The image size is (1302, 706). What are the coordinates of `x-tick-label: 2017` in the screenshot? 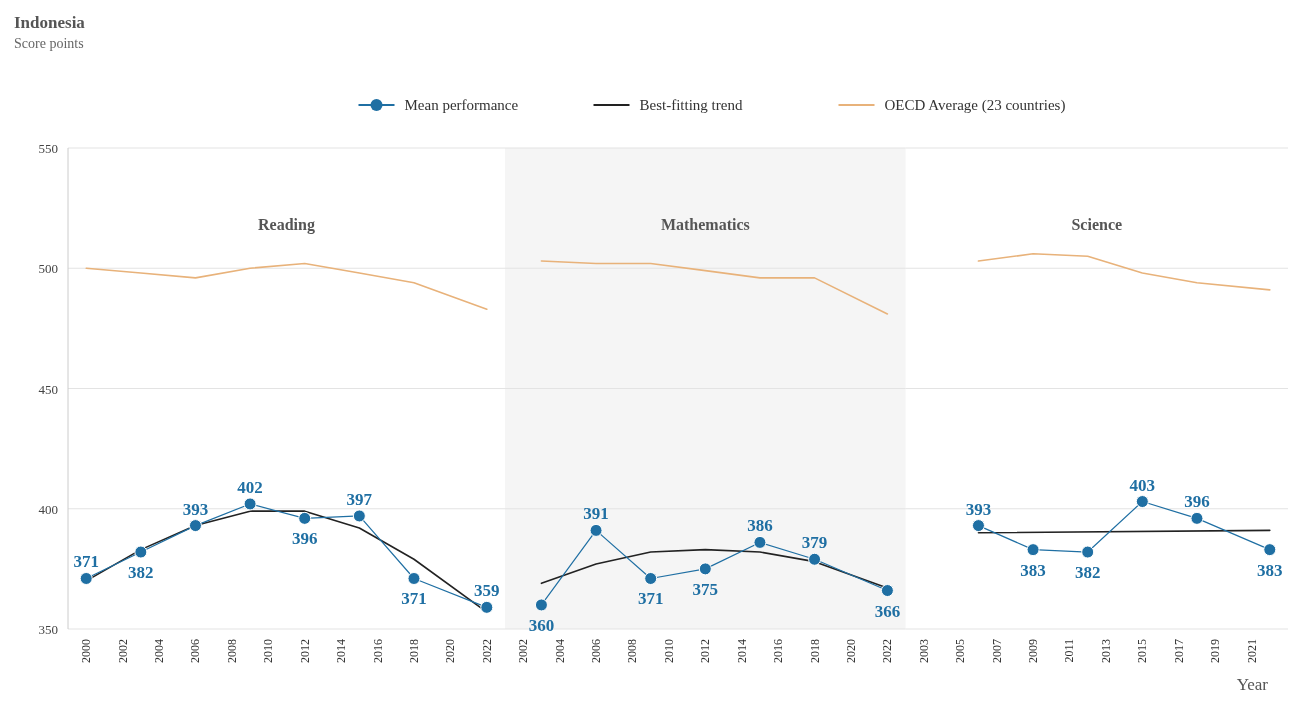 It's located at (1178, 651).